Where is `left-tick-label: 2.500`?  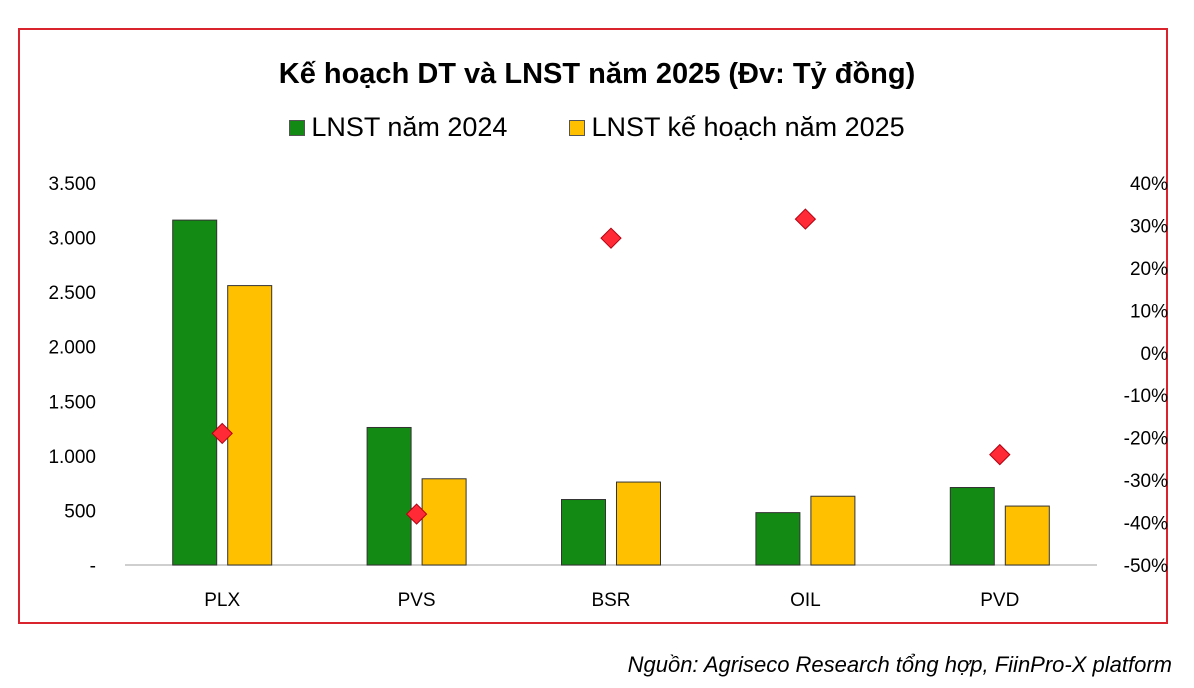
left-tick-label: 2.500 is located at coordinates (72, 293).